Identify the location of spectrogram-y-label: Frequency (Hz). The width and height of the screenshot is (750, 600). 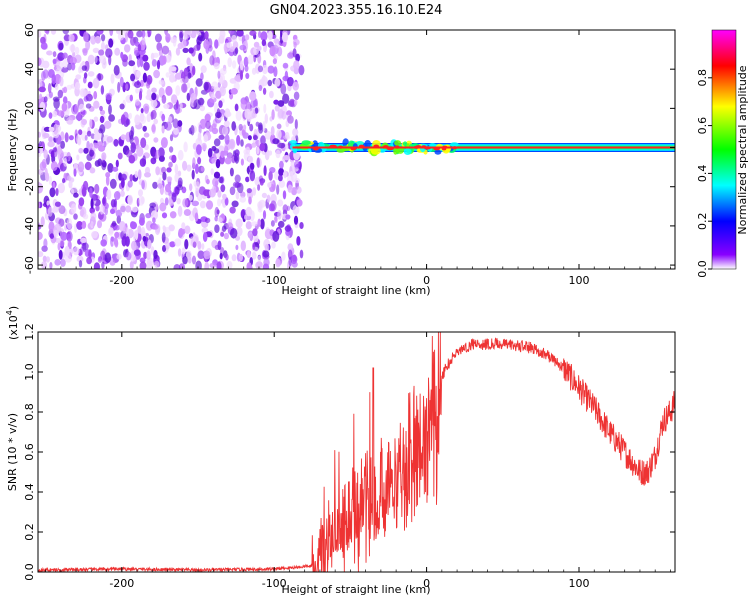
(12, 150).